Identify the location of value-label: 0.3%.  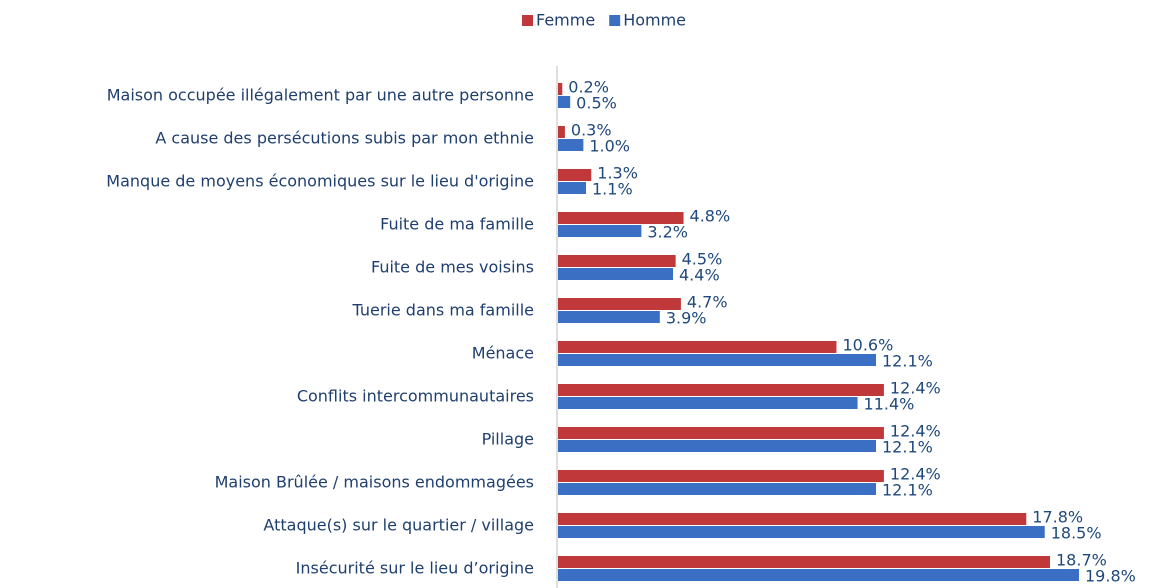
(591, 130).